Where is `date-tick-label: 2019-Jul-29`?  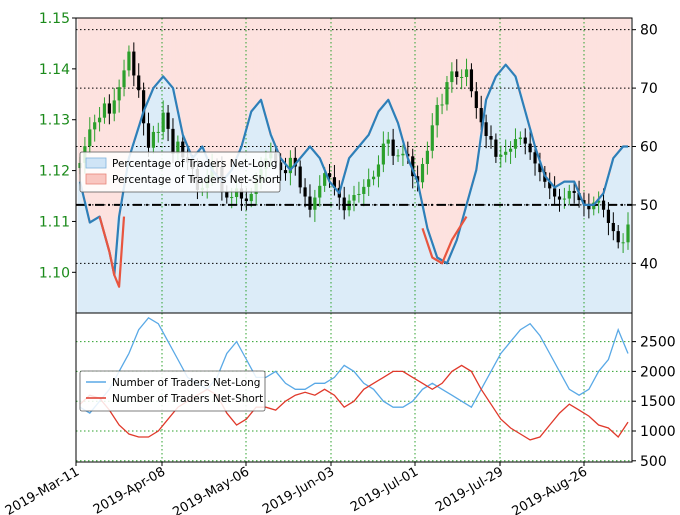
date-tick-label: 2019-Jul-29 is located at coordinates (469, 489).